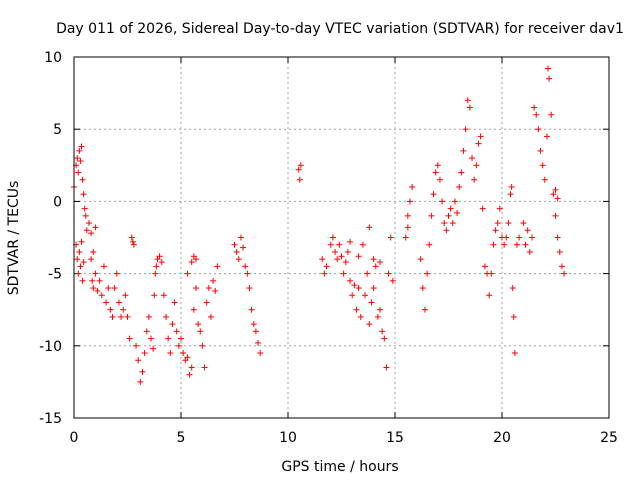 This screenshot has height=480, width=640. I want to click on x-tick-label: 25, so click(609, 438).